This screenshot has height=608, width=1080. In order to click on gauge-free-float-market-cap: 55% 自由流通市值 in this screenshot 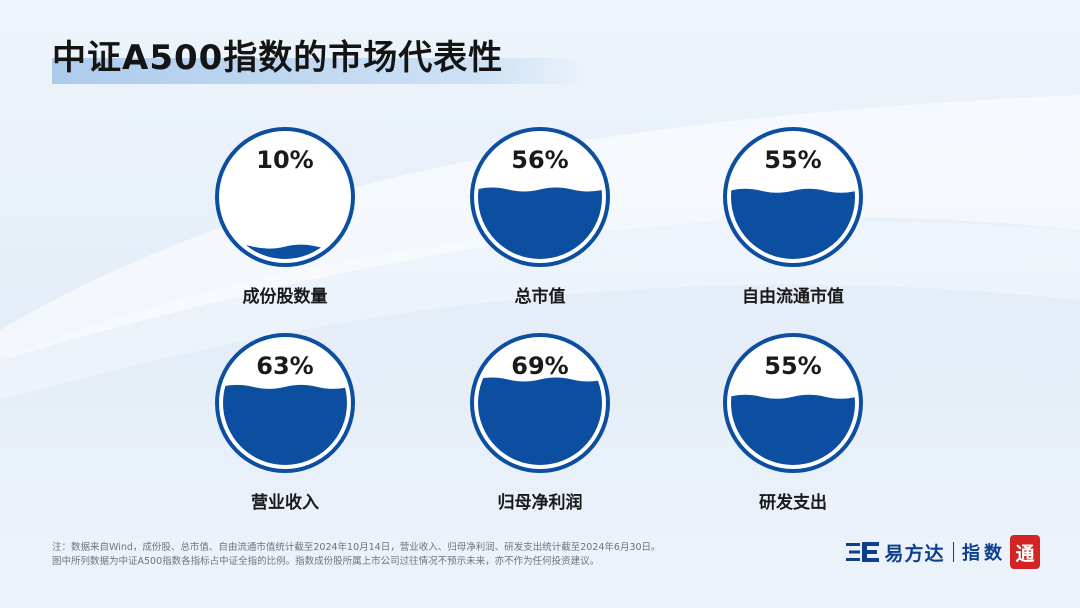, I will do `click(793, 214)`.